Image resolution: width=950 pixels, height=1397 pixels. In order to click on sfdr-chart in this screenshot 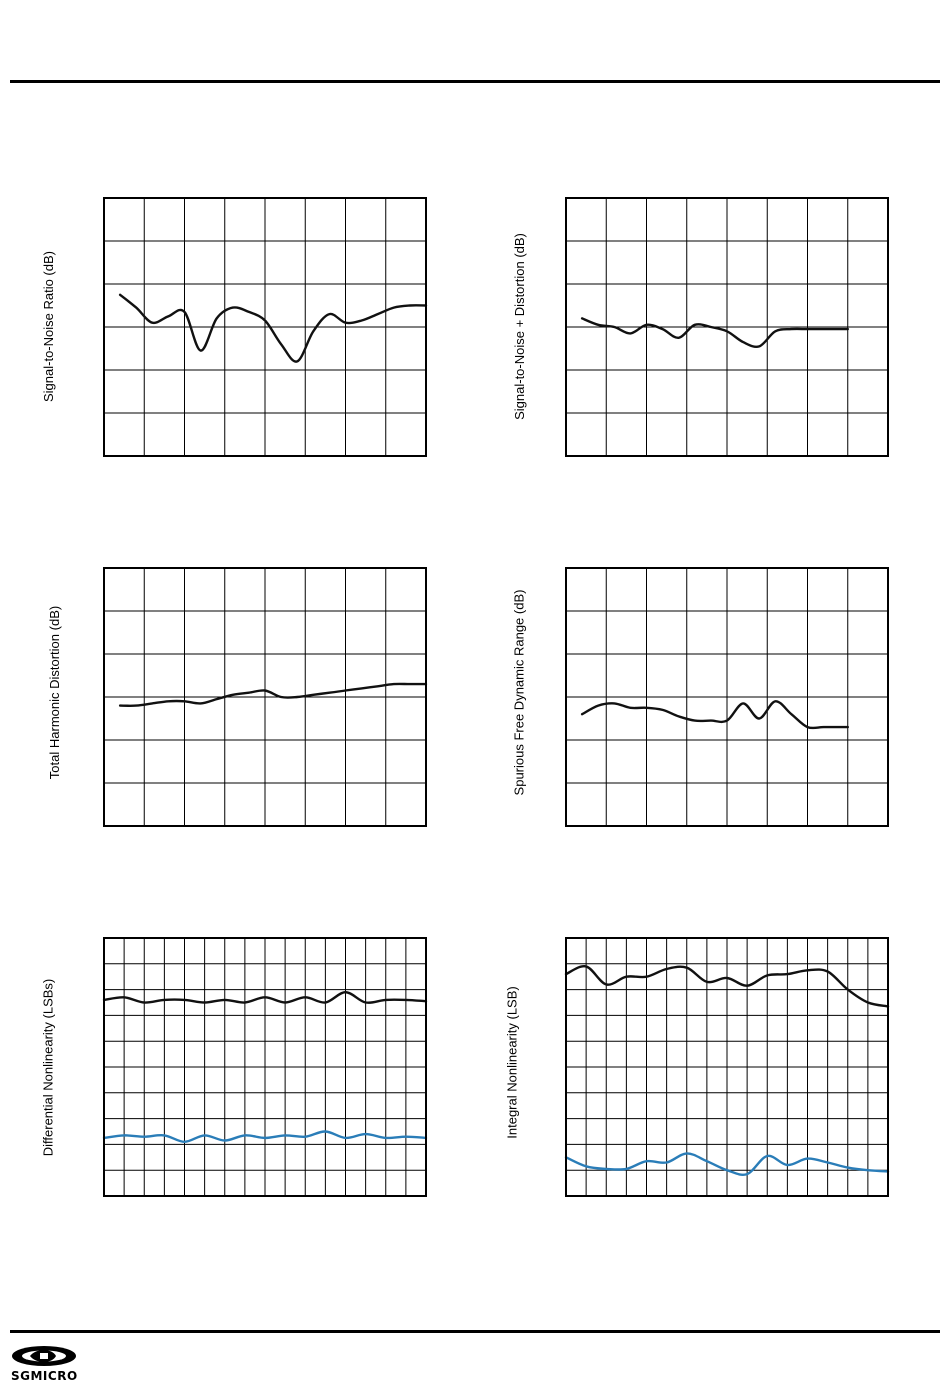, I will do `click(727, 697)`.